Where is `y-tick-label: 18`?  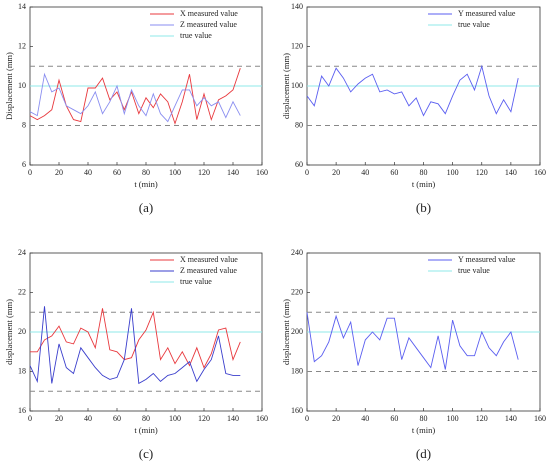
y-tick-label: 18 is located at coordinates (22, 370).